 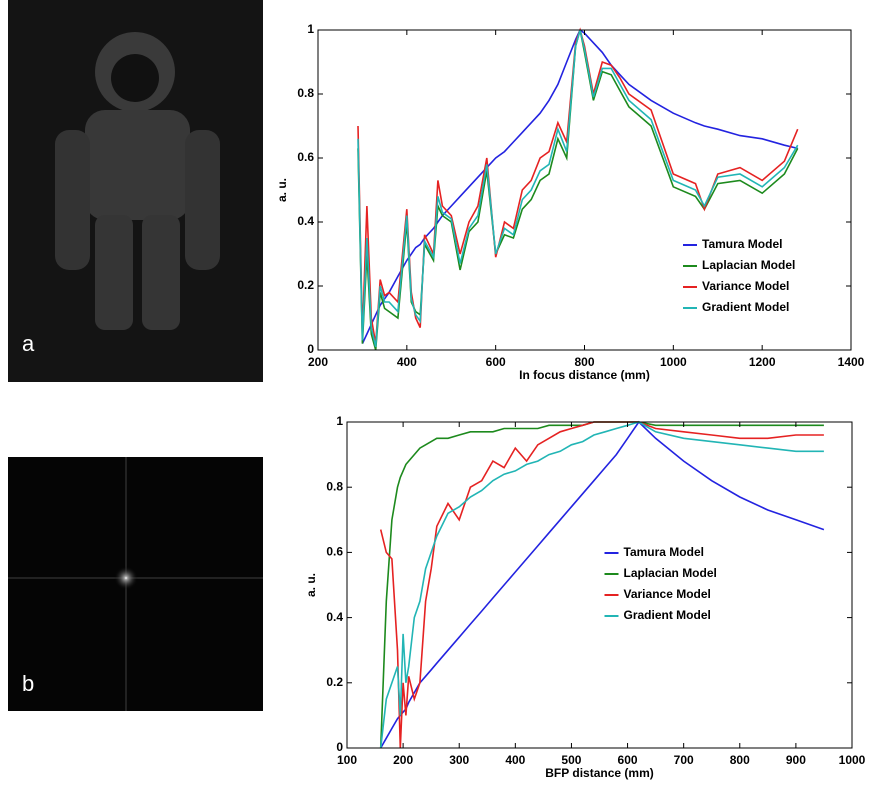 I want to click on x-tick-label: 1200, so click(x=762, y=362).